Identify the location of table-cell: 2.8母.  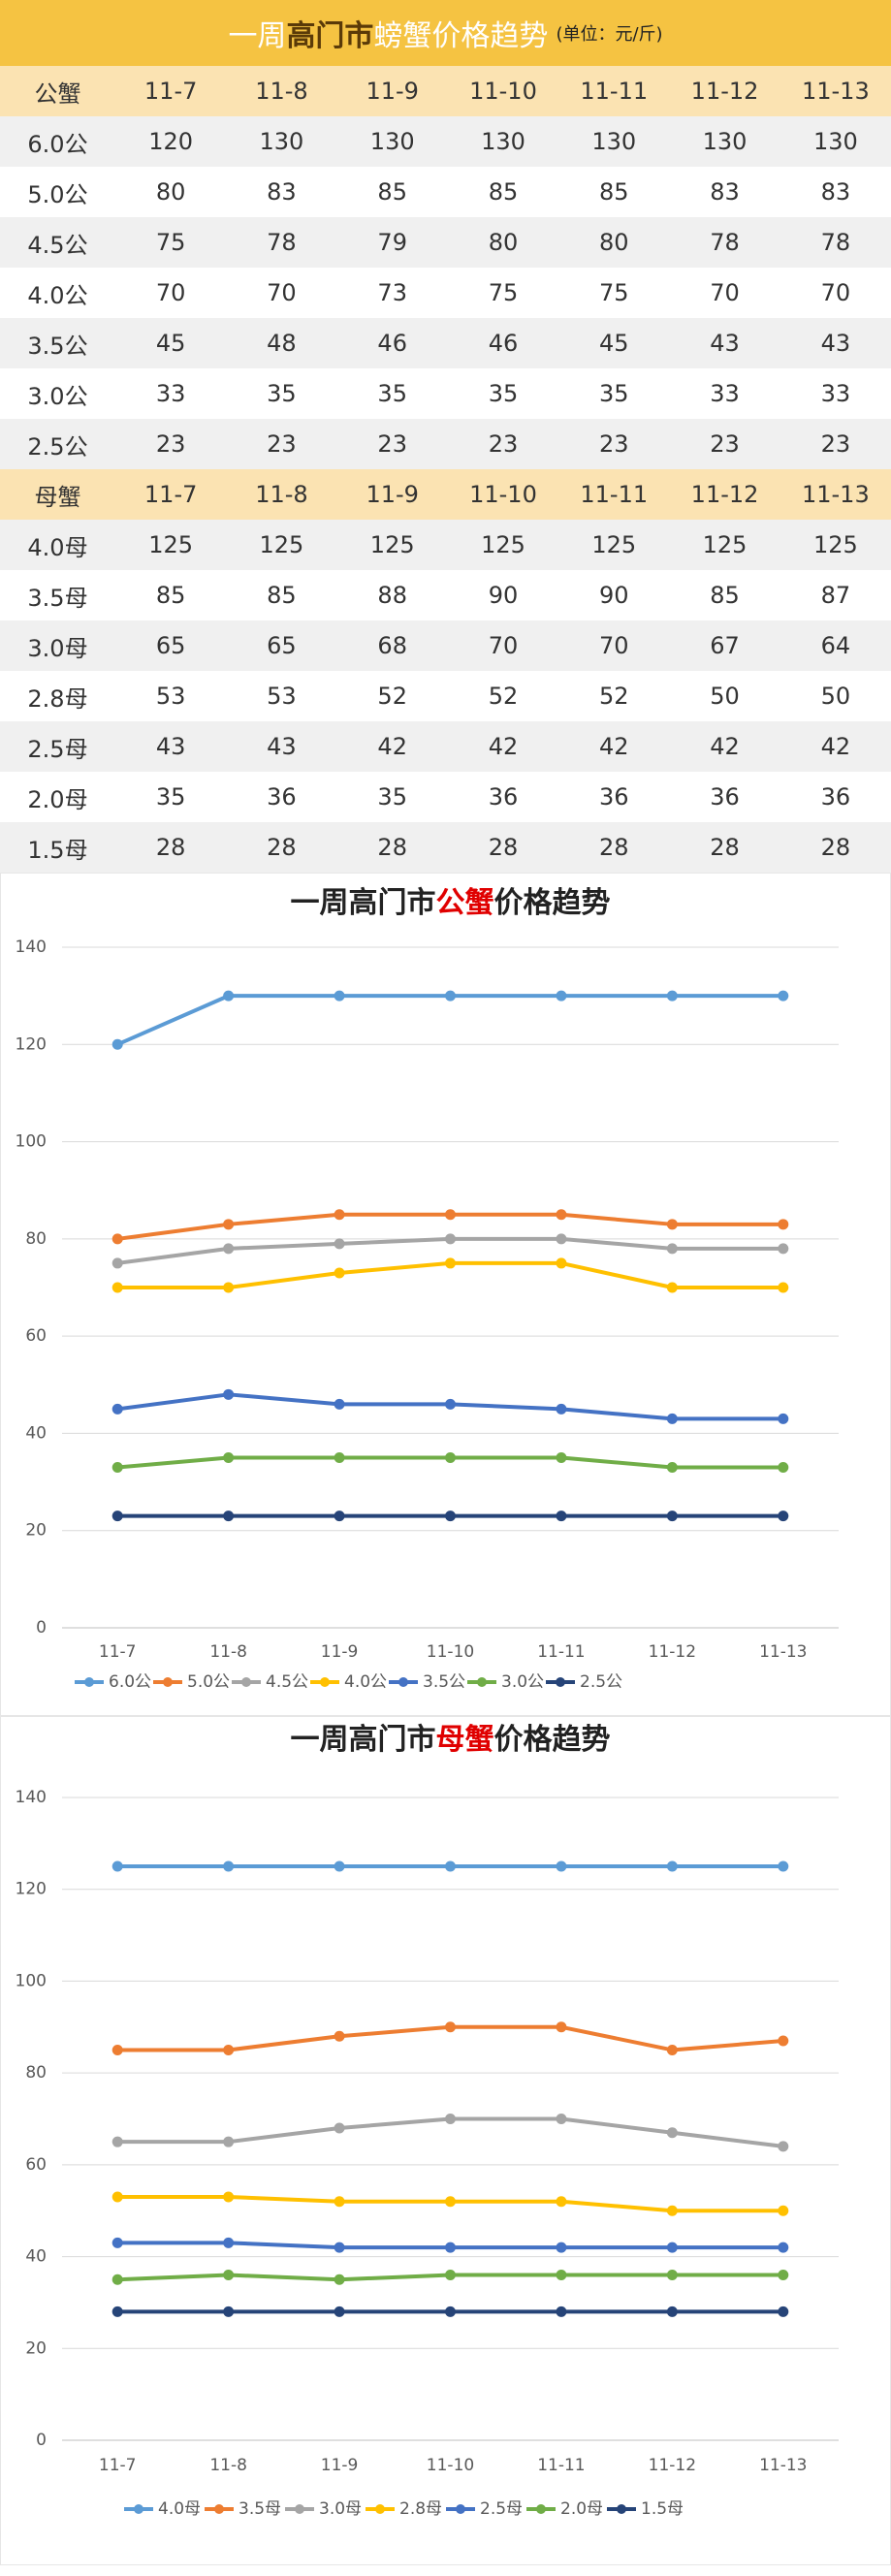
(58, 696).